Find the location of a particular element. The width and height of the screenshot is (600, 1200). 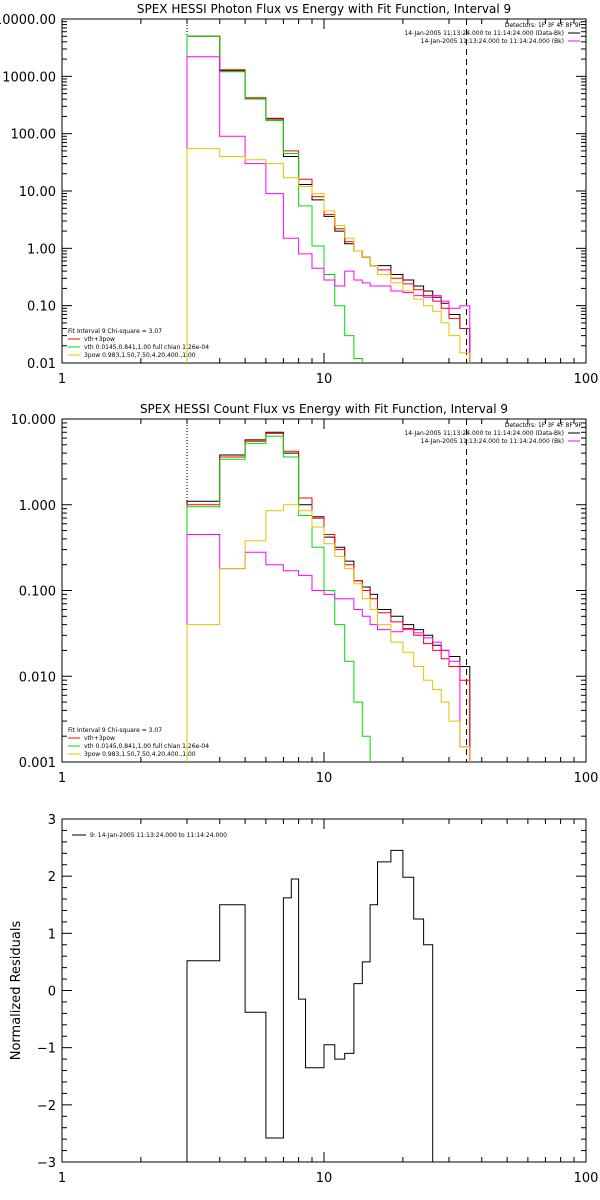

y-tick-label: 1.000 is located at coordinates (37, 506).